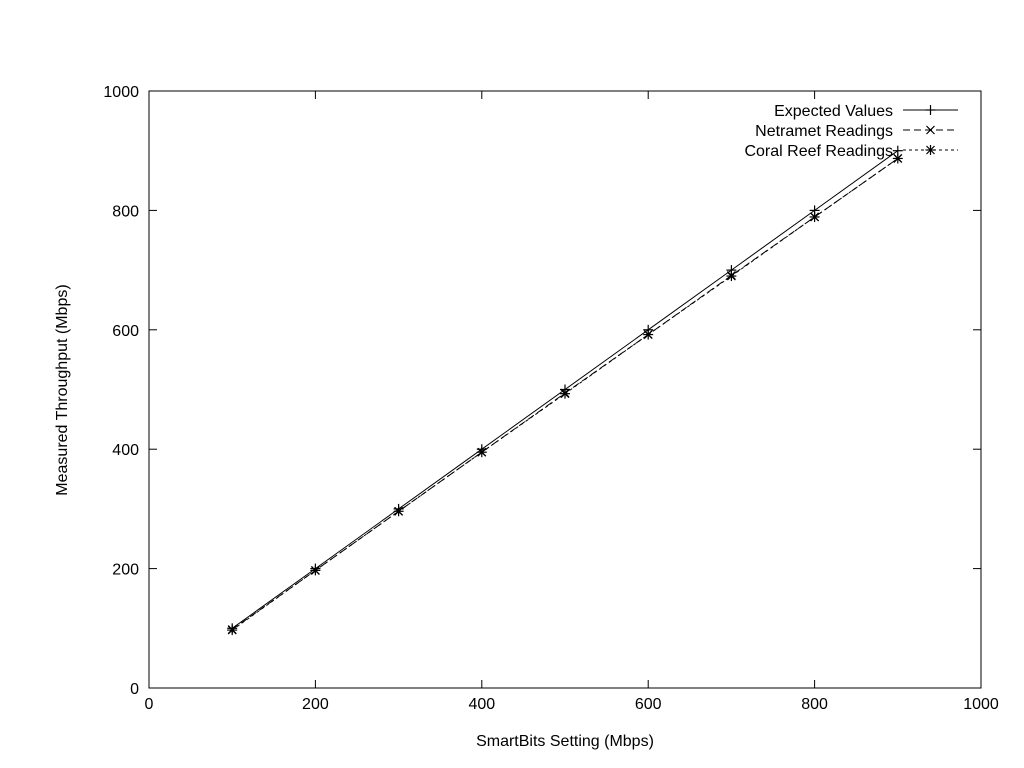  I want to click on y-axis-label: Measured Throughput (Mbps), so click(62, 389).